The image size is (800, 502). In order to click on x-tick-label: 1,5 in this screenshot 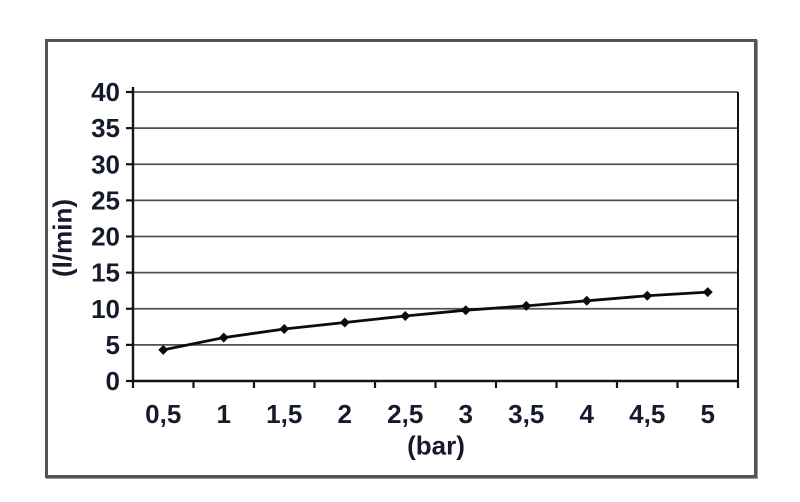, I will do `click(284, 414)`.